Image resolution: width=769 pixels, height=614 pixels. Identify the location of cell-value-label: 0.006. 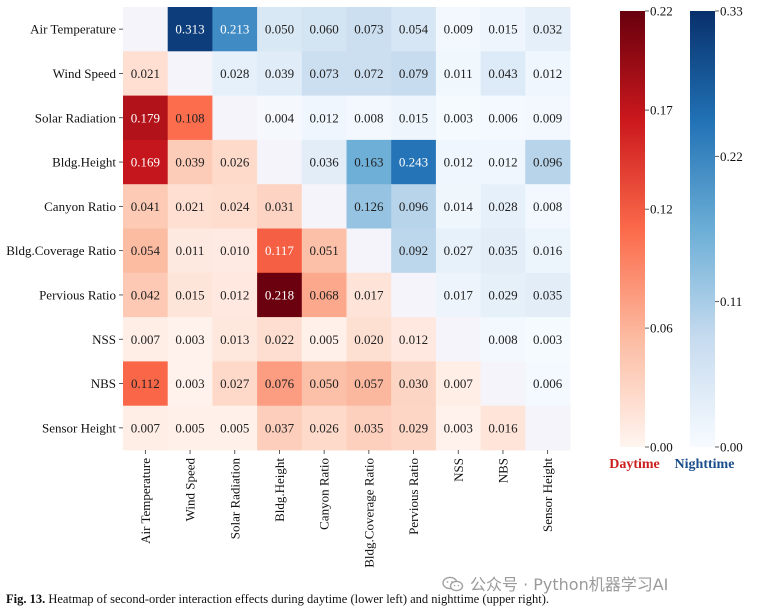
(503, 117).